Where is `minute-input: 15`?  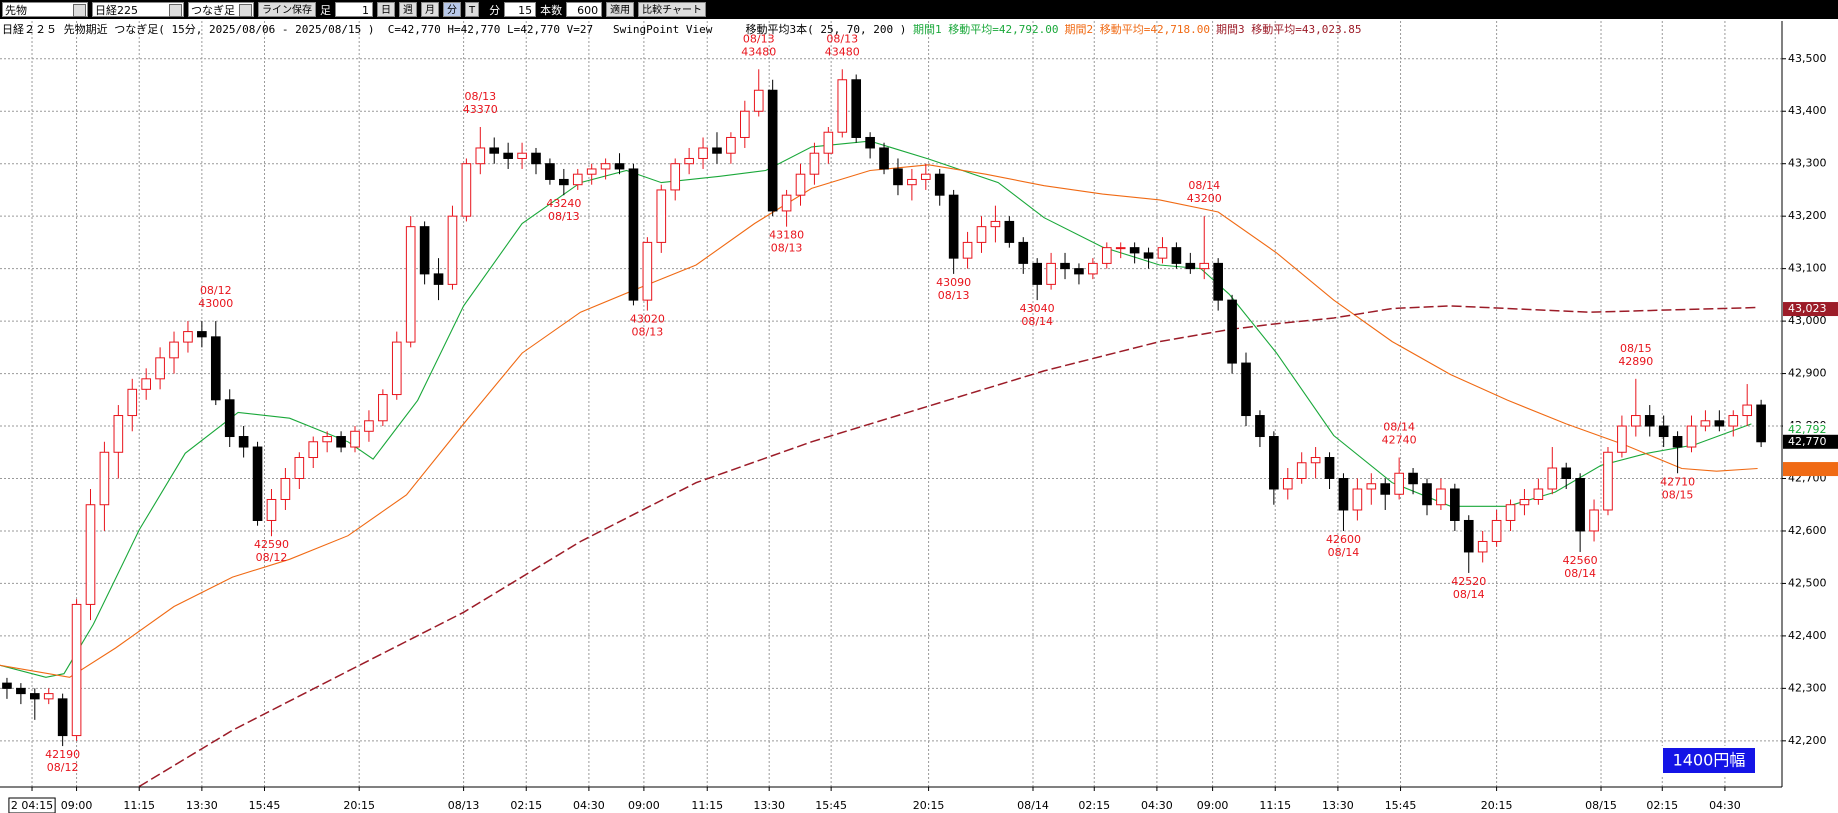 minute-input: 15 is located at coordinates (520, 9).